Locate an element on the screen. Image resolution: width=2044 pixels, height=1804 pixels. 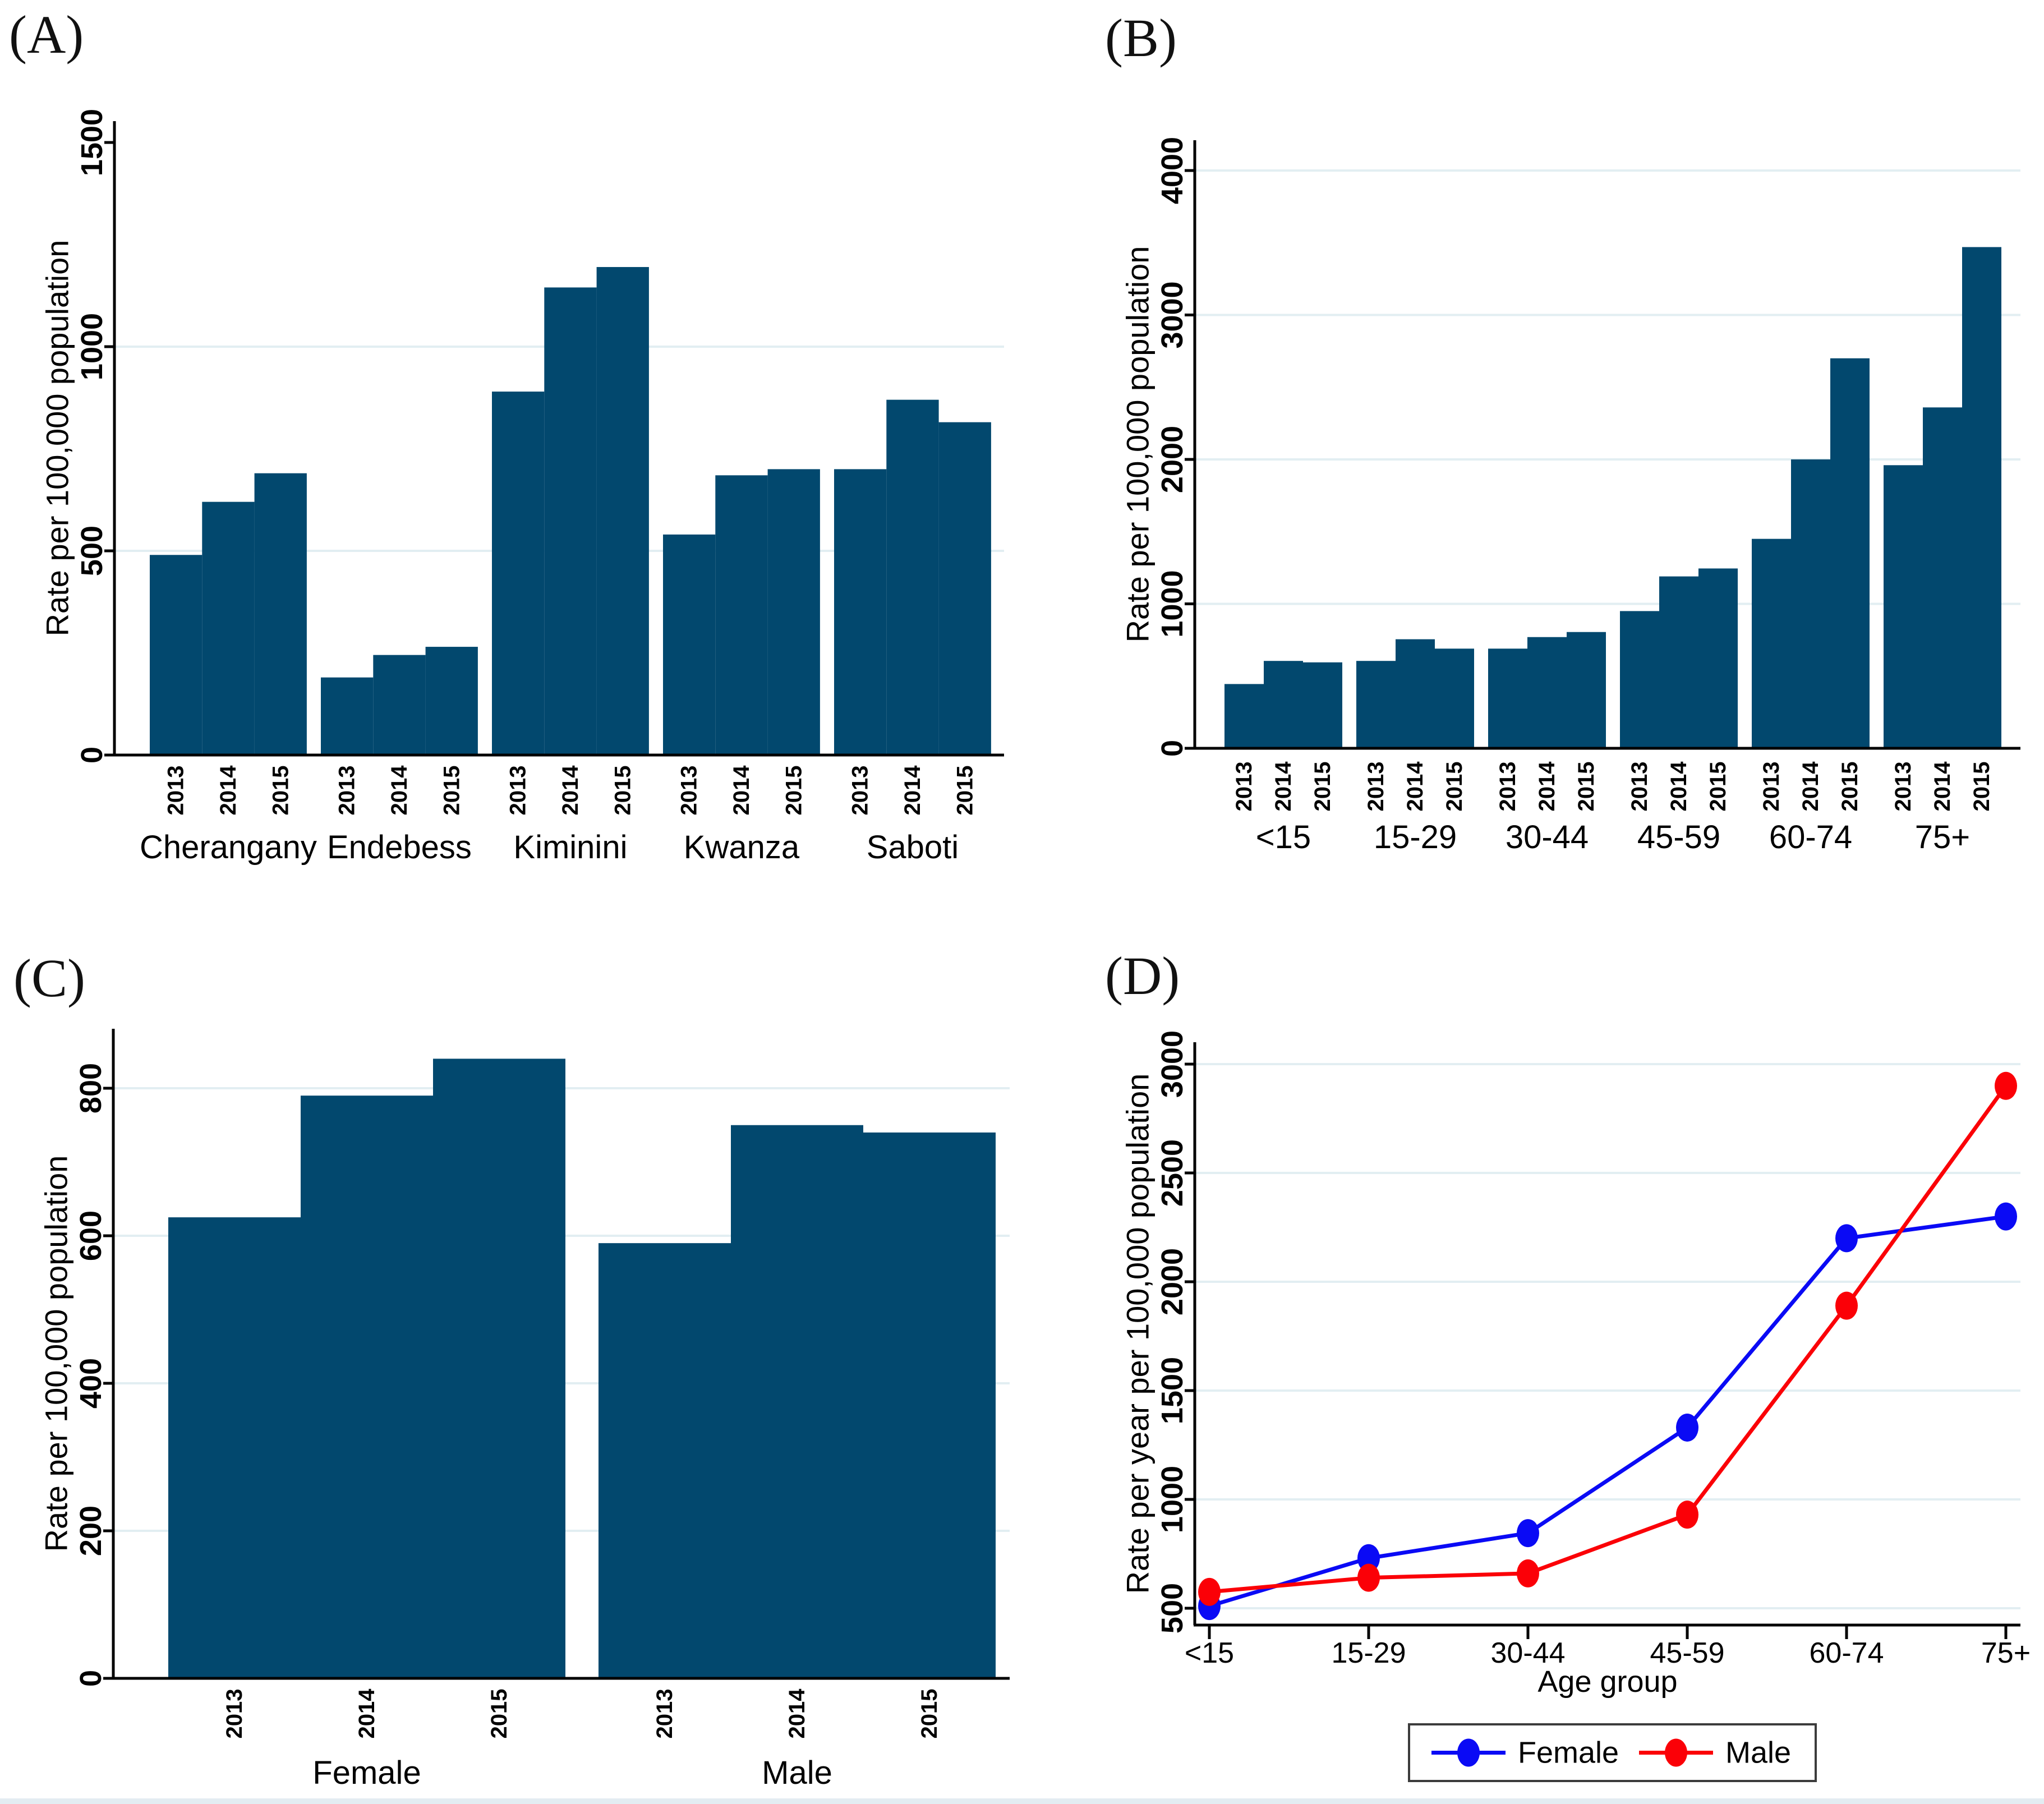
x-axis-title: Age group is located at coordinates (1607, 1682).